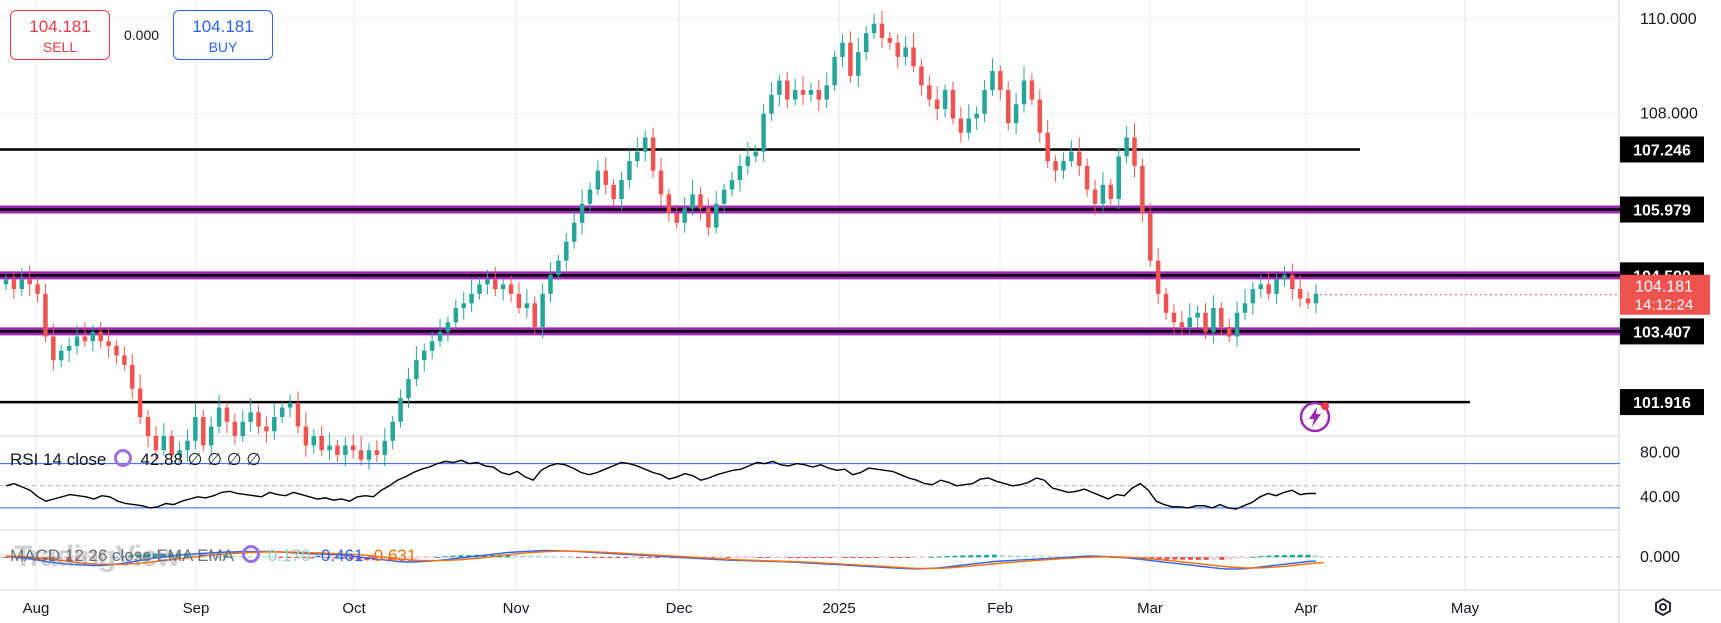  What do you see at coordinates (135, 459) in the screenshot?
I see `rsi-legend: RSI 14 close 42.88 ∅ ∅ ∅ ∅` at bounding box center [135, 459].